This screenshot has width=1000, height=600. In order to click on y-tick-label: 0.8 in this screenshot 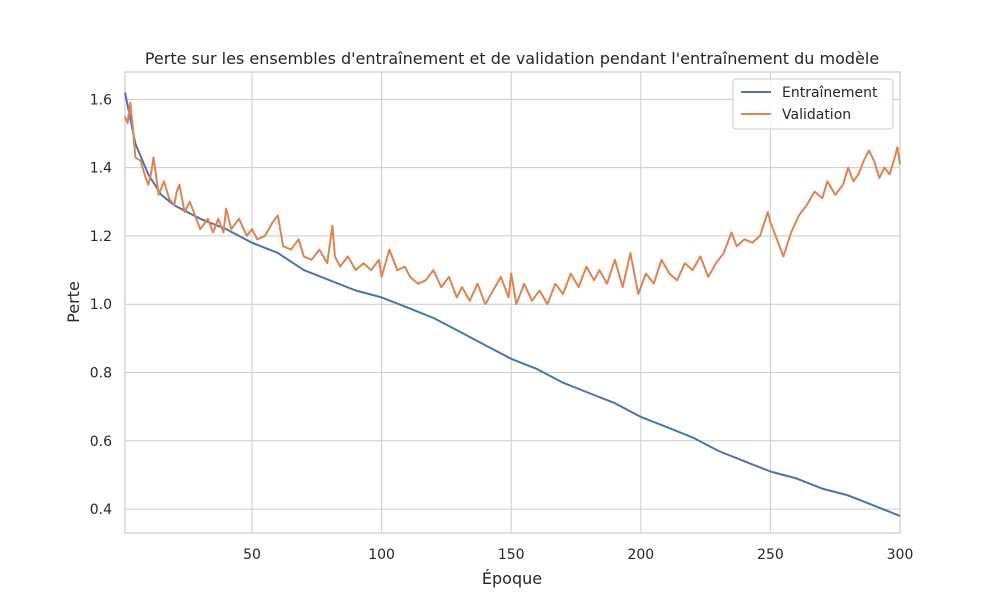, I will do `click(101, 374)`.